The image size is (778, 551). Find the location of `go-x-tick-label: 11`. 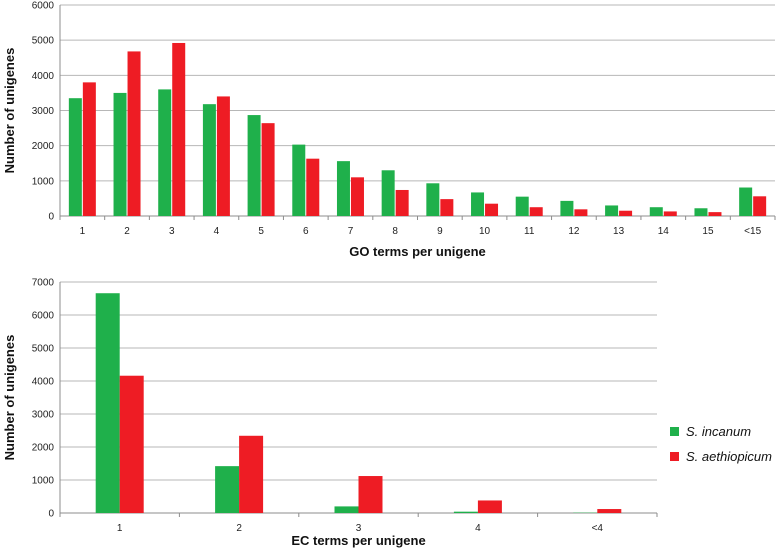

go-x-tick-label: 11 is located at coordinates (529, 231).